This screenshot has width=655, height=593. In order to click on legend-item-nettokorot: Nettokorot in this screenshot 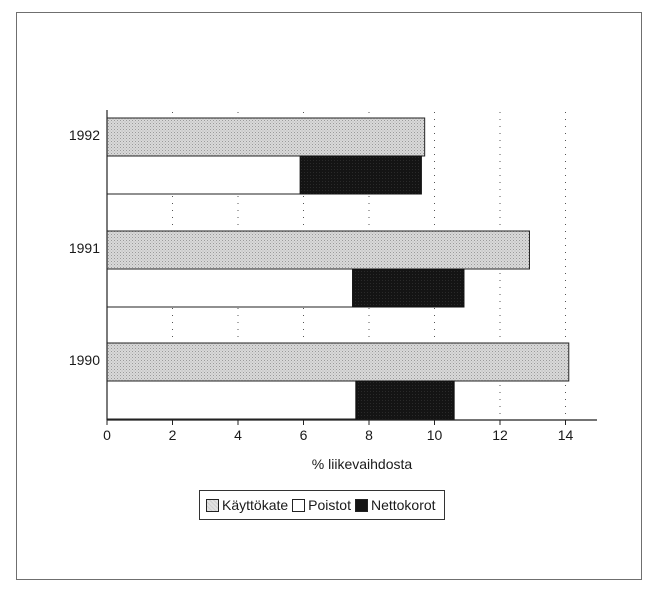, I will do `click(395, 505)`.